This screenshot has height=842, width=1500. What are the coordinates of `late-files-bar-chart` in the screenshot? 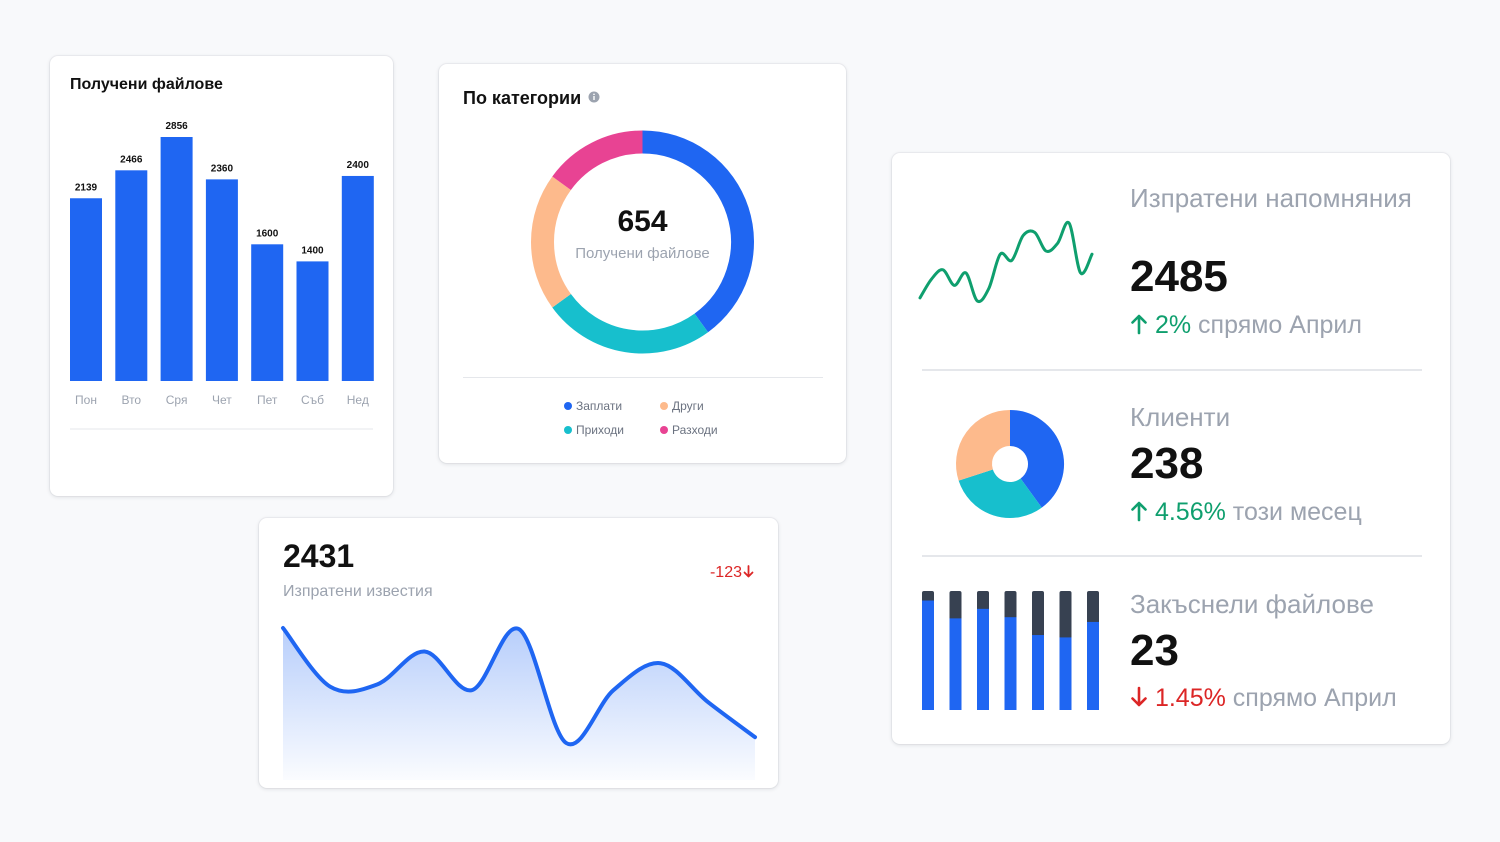 It's located at (1010, 650).